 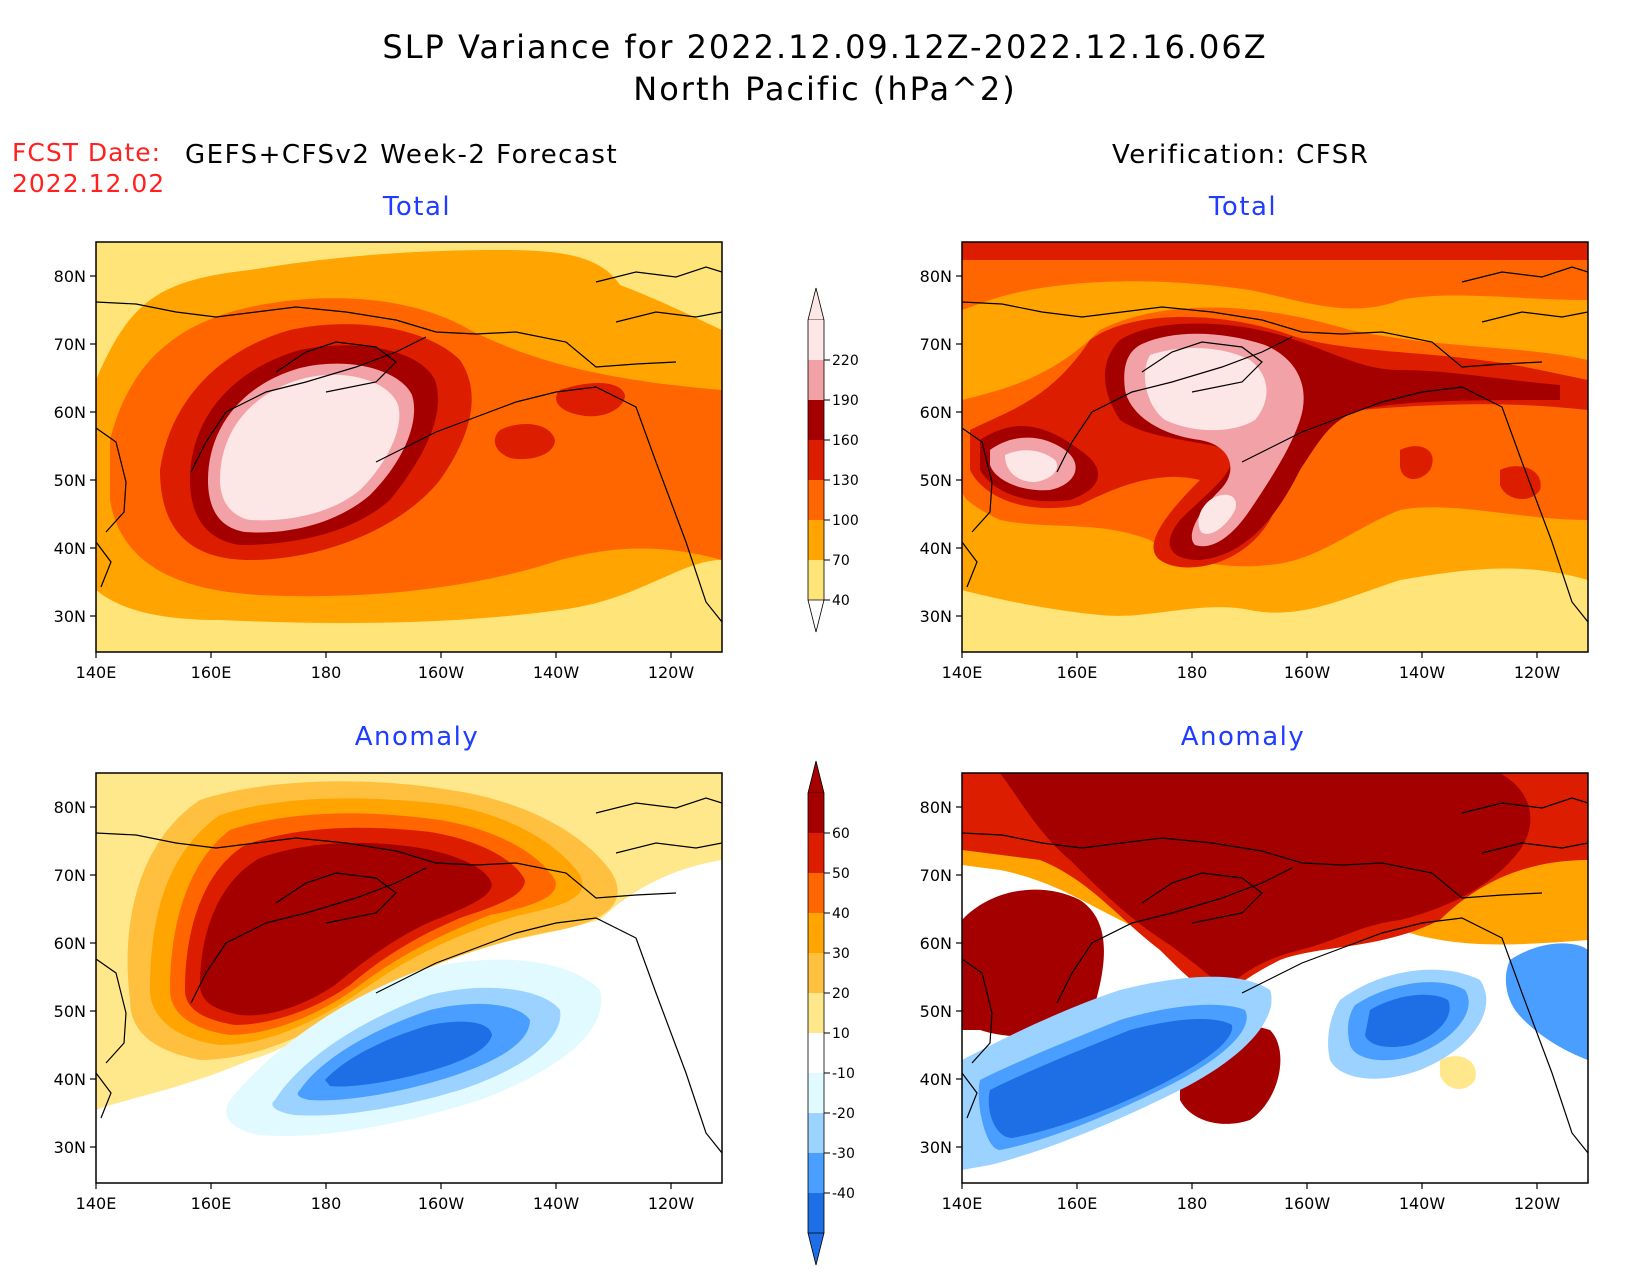 What do you see at coordinates (841, 994) in the screenshot?
I see `anomaly-colorbar-label: 20` at bounding box center [841, 994].